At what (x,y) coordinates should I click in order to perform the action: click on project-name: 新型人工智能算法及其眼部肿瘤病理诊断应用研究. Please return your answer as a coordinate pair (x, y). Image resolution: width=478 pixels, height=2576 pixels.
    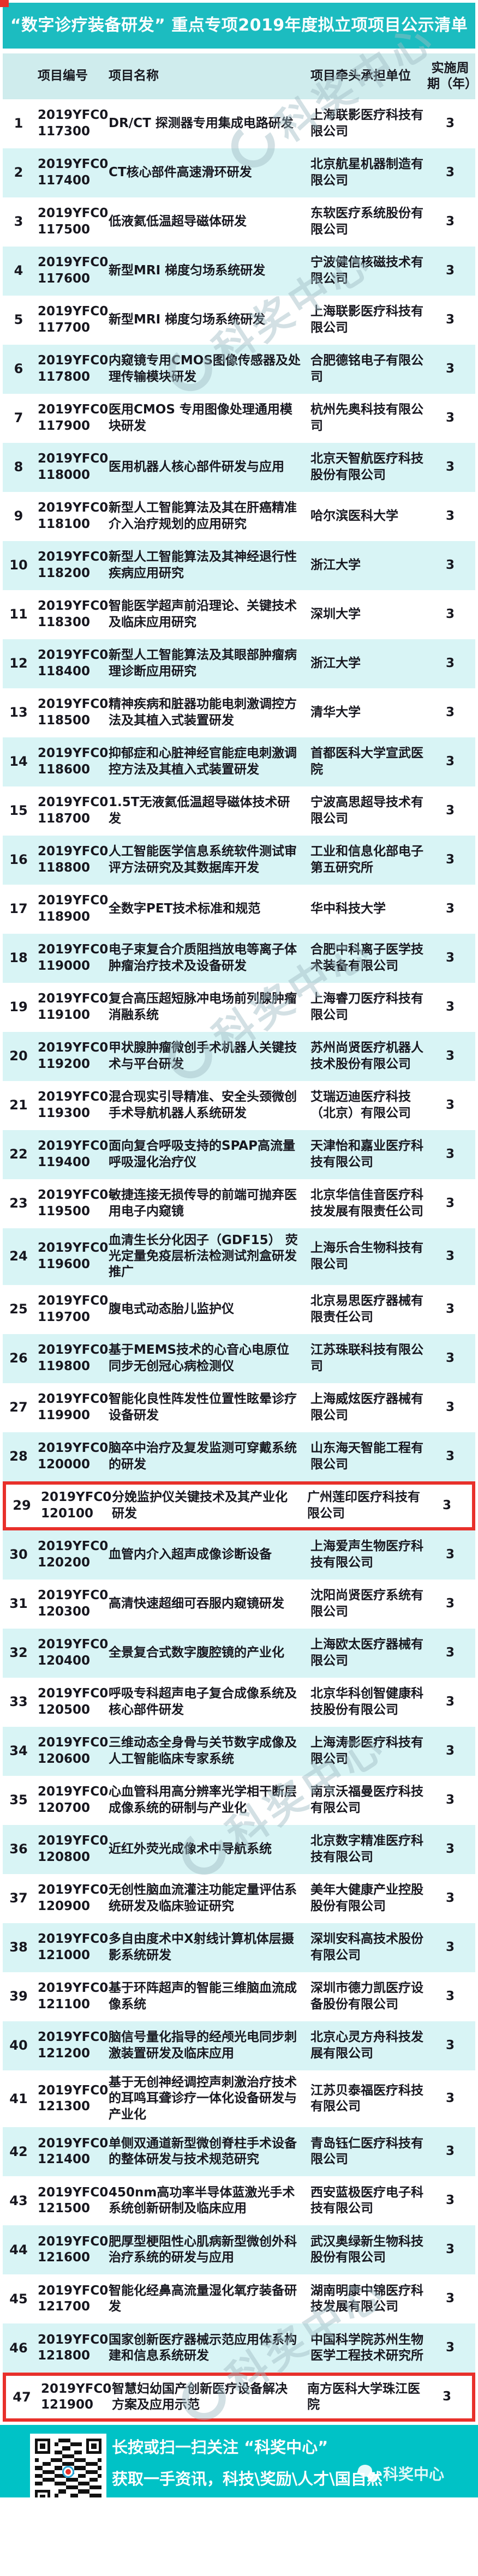
    Looking at the image, I should click on (203, 663).